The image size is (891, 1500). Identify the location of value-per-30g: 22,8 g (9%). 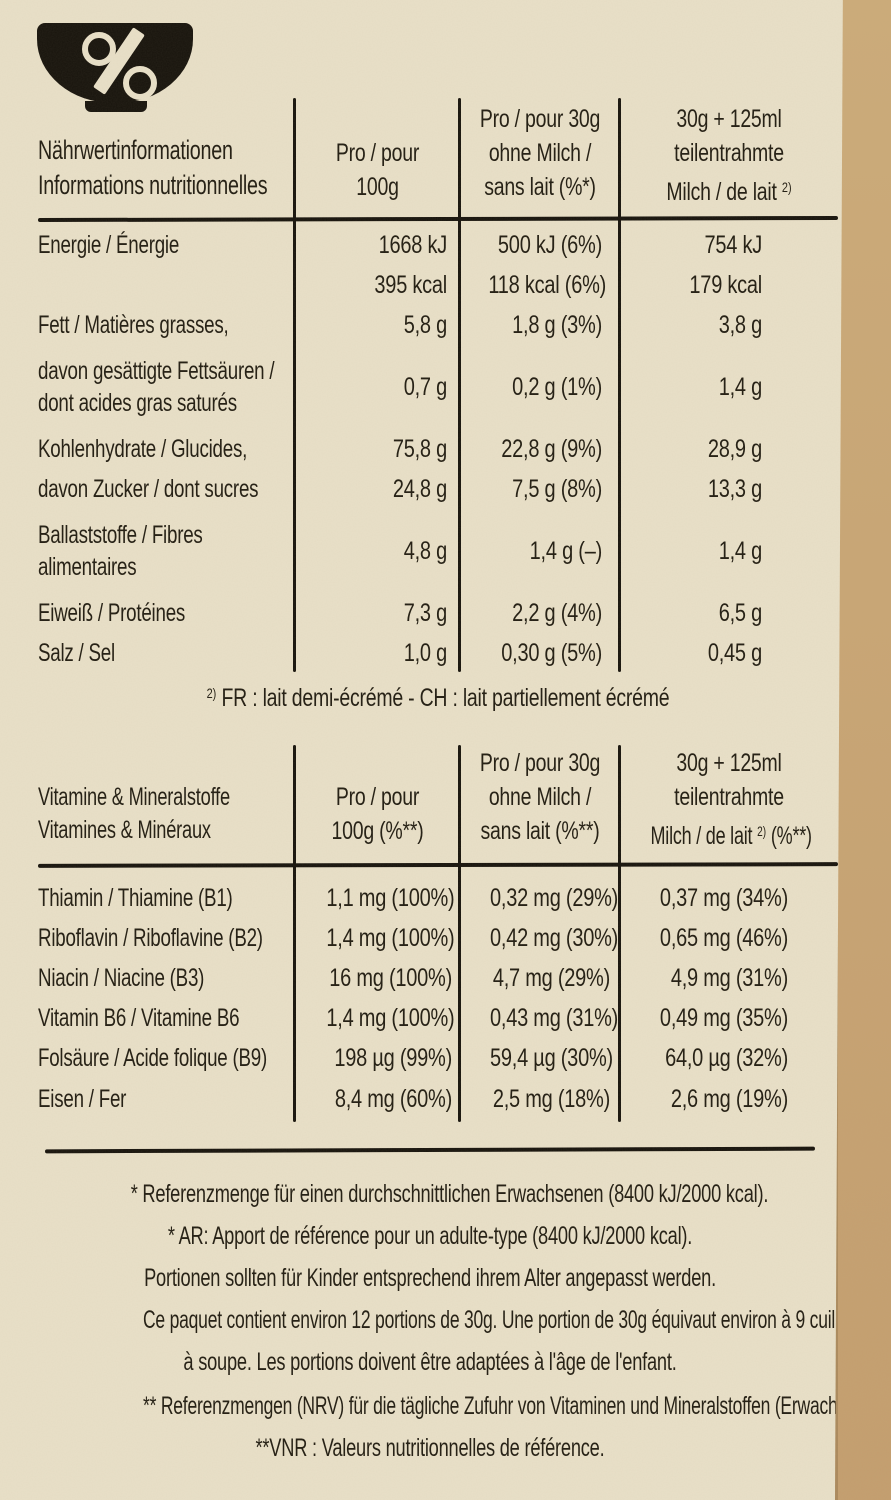
(551, 448).